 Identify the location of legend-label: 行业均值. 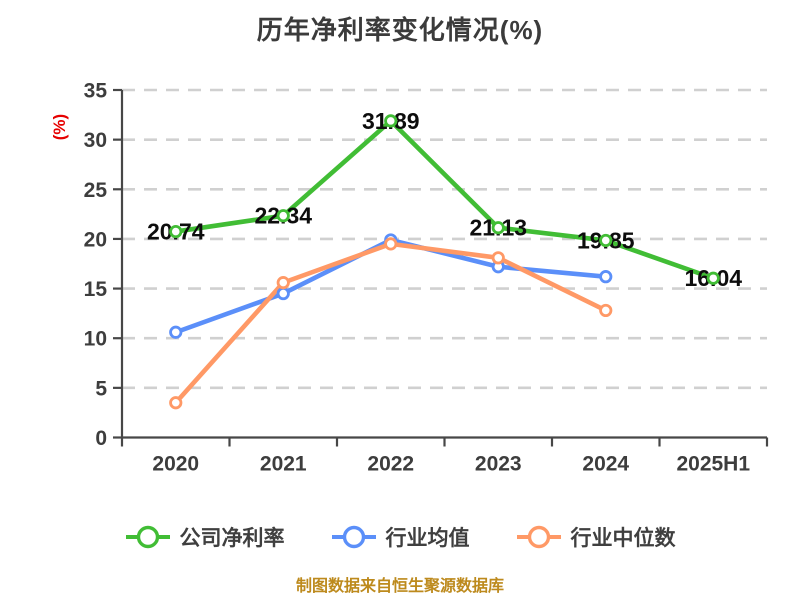
(427, 538).